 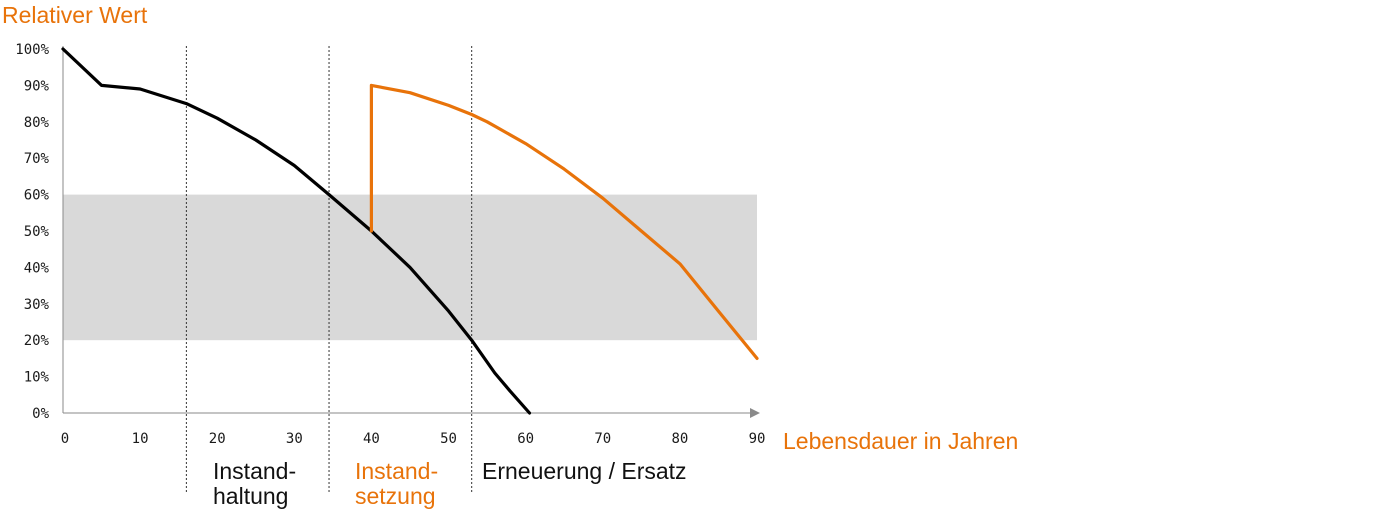 I want to click on x-tick-label: 30, so click(x=294, y=439).